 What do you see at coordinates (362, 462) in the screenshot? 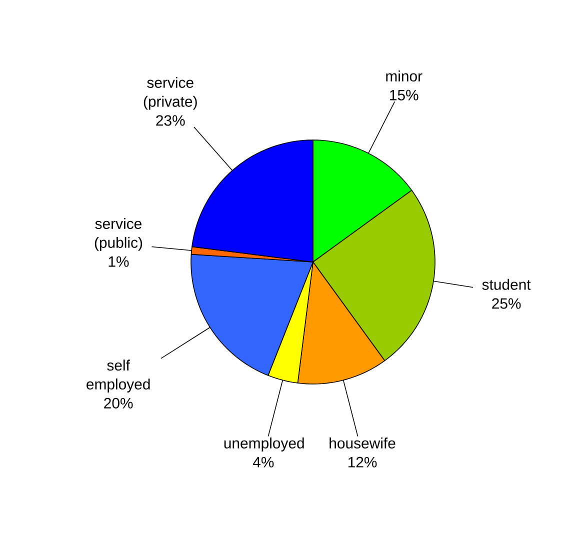
I see `data-label: 12%` at bounding box center [362, 462].